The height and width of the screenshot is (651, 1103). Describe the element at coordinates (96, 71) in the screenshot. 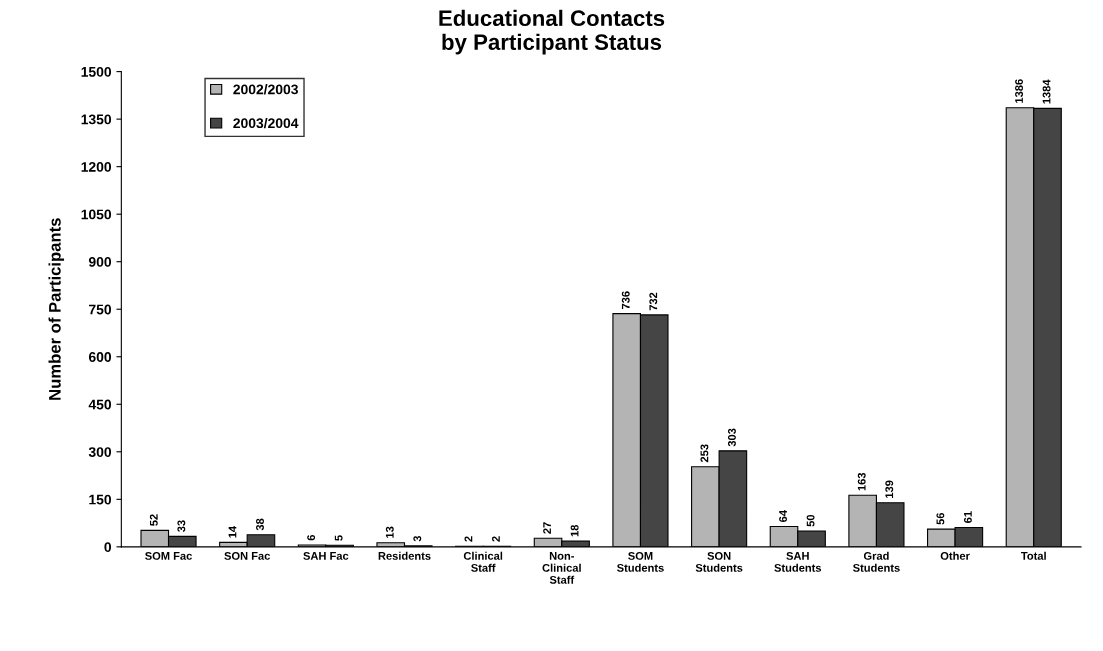

I see `y-tick-label: 1500` at that location.